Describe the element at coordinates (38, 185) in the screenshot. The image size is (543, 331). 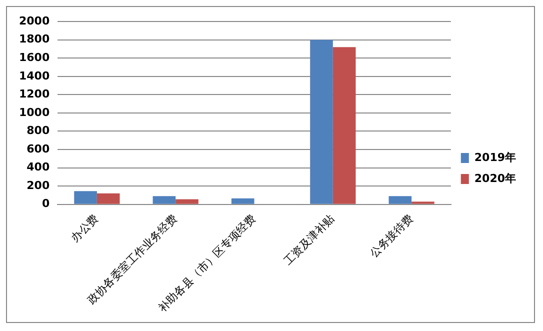
I see `y-tick-label: 200` at that location.